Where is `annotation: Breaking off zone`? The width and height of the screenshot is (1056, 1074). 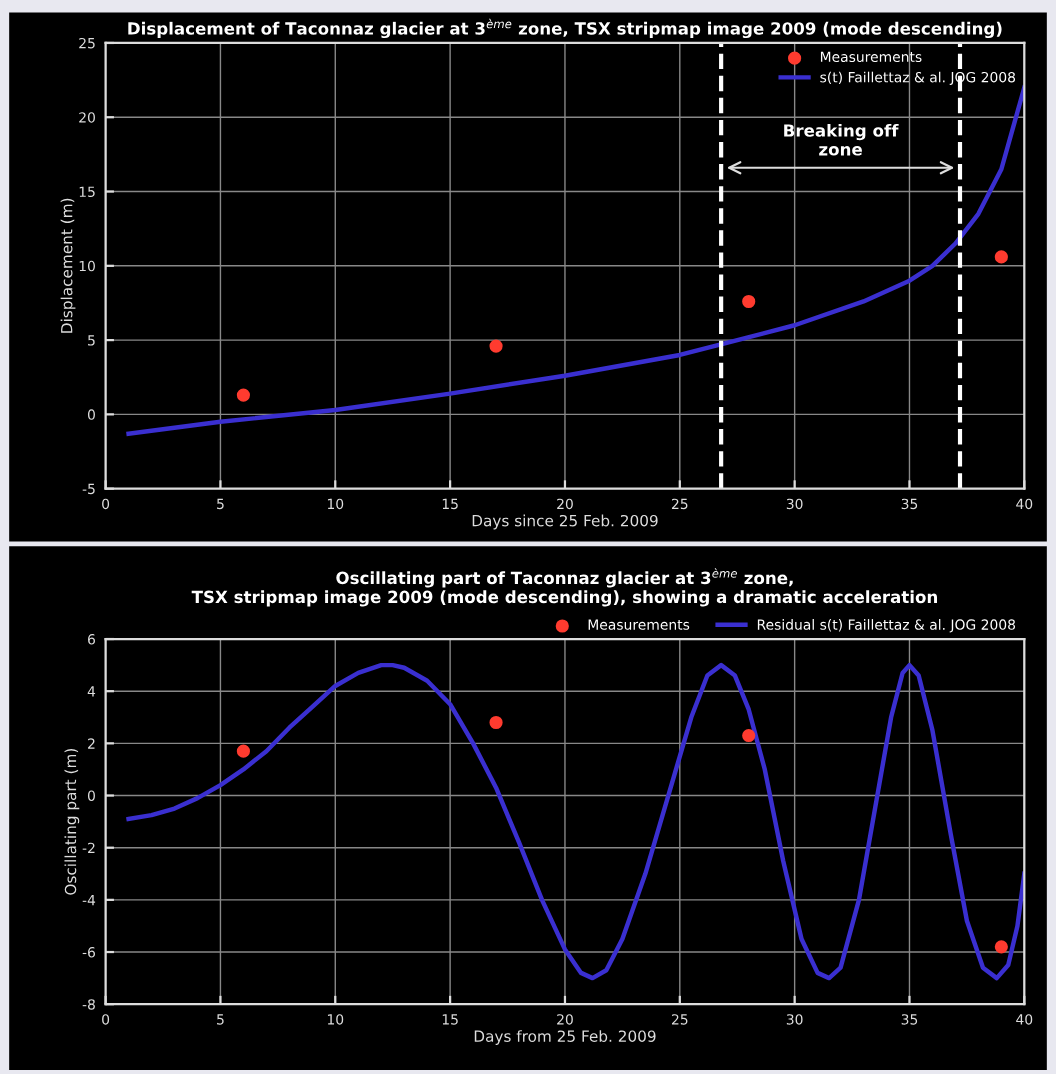
annotation: Breaking off zone is located at coordinates (841, 139).